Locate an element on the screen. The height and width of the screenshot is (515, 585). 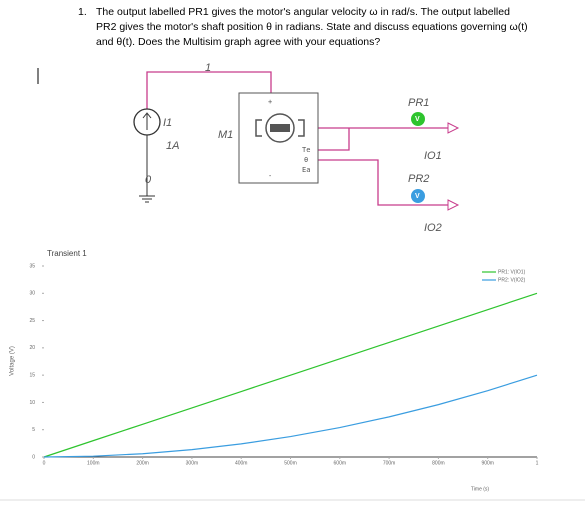
x-tick-label: 300m is located at coordinates (192, 463).